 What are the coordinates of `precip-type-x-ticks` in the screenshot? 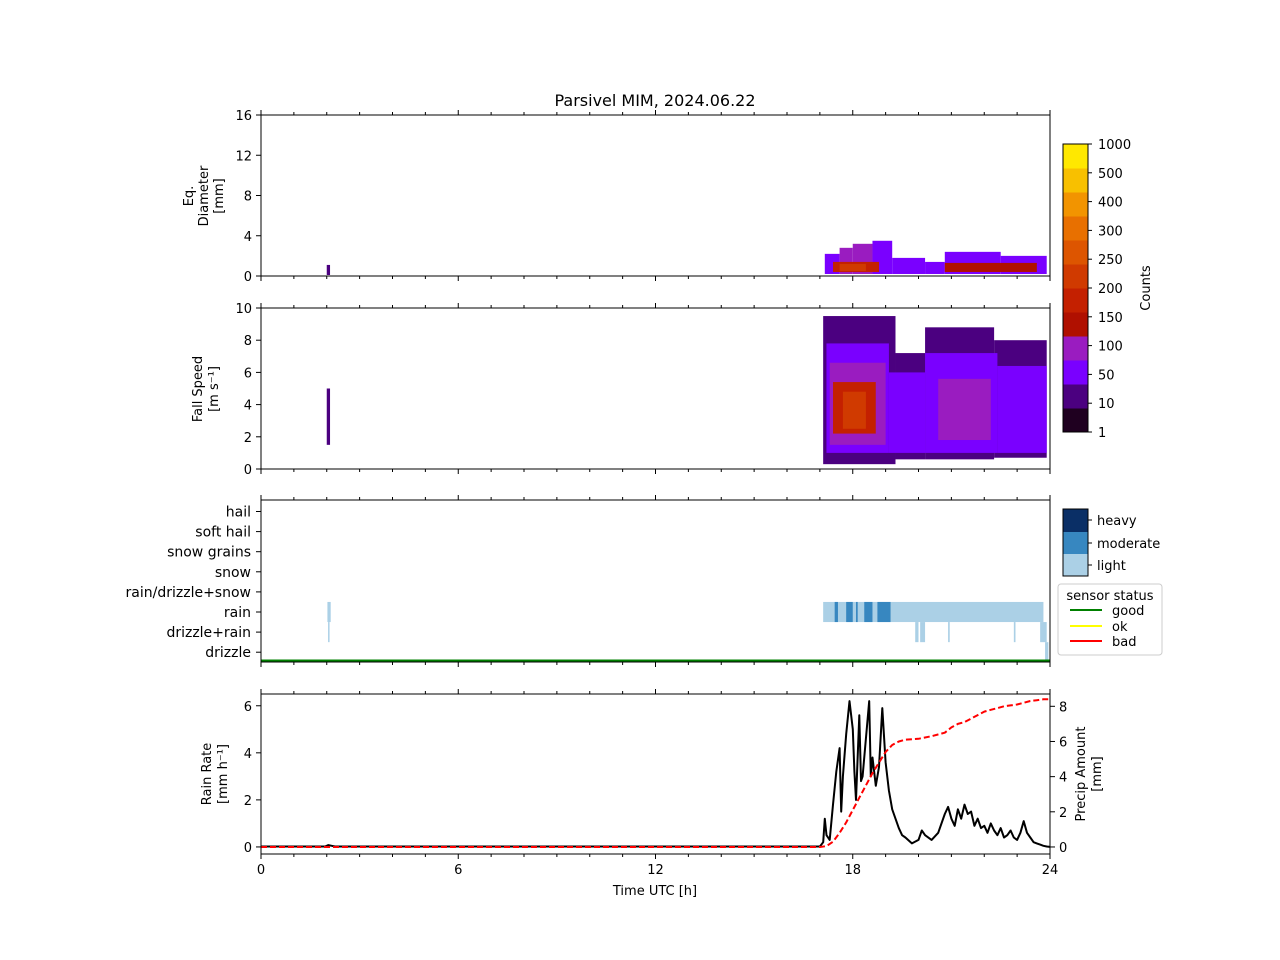 It's located at (655, 581).